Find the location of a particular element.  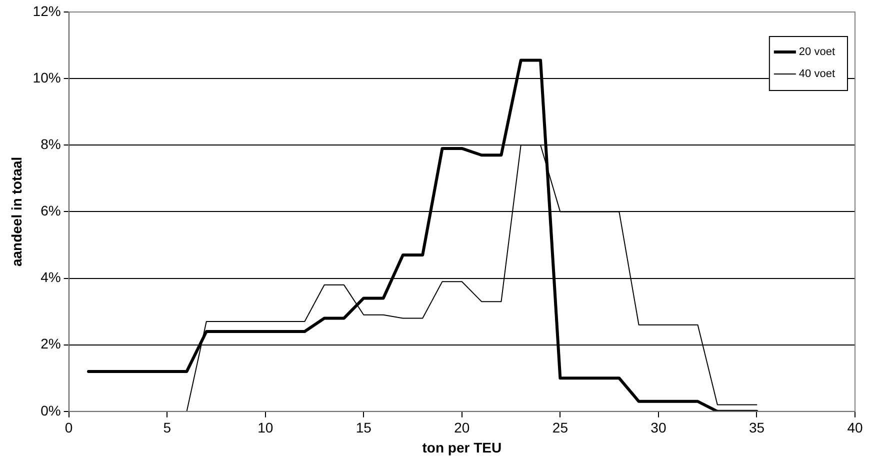

y-tick-label: 6% is located at coordinates (50, 210).